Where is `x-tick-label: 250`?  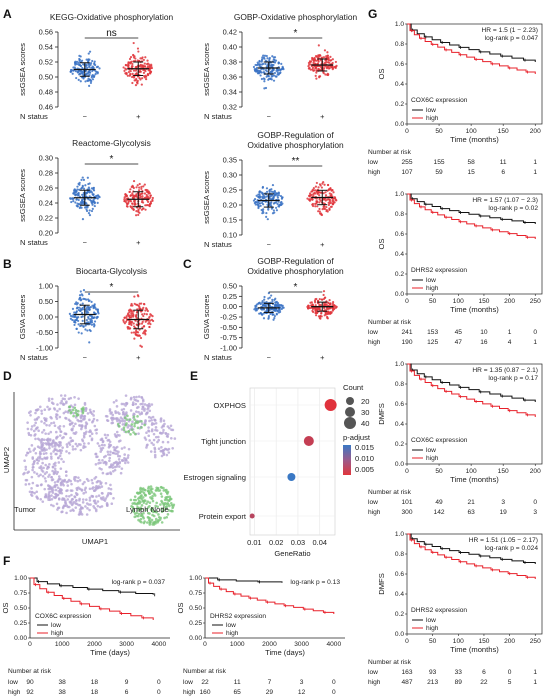
x-tick-label: 250 is located at coordinates (535, 301).